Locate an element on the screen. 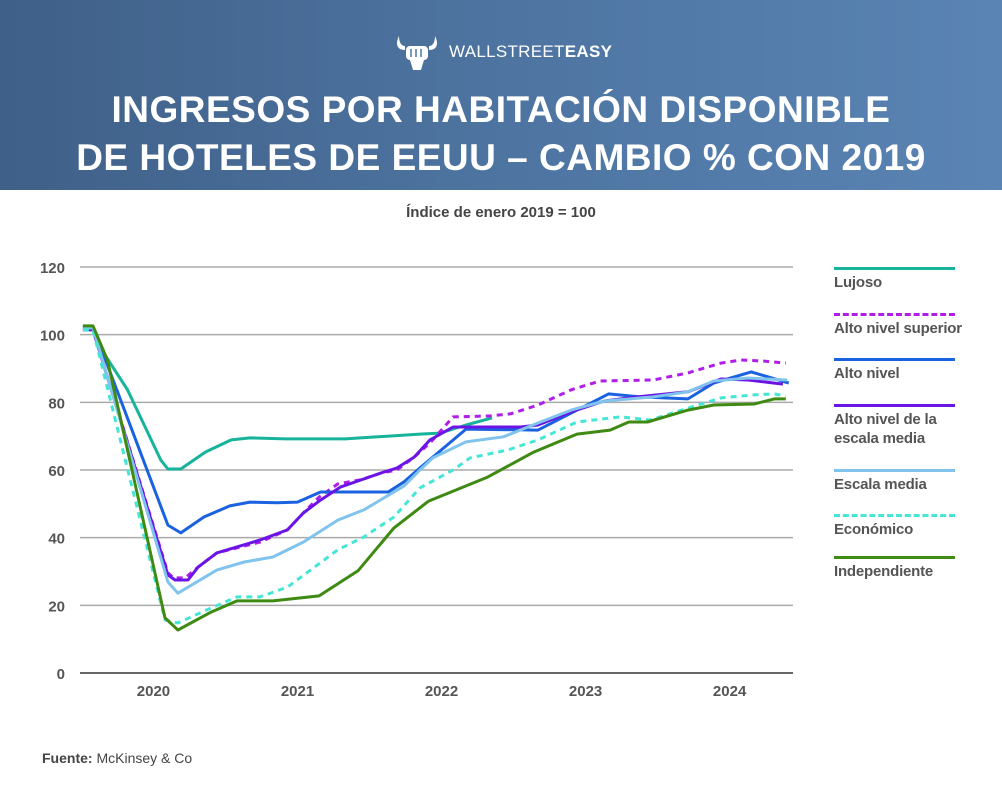 The height and width of the screenshot is (793, 1002). y-tick-label: 80 is located at coordinates (56, 403).